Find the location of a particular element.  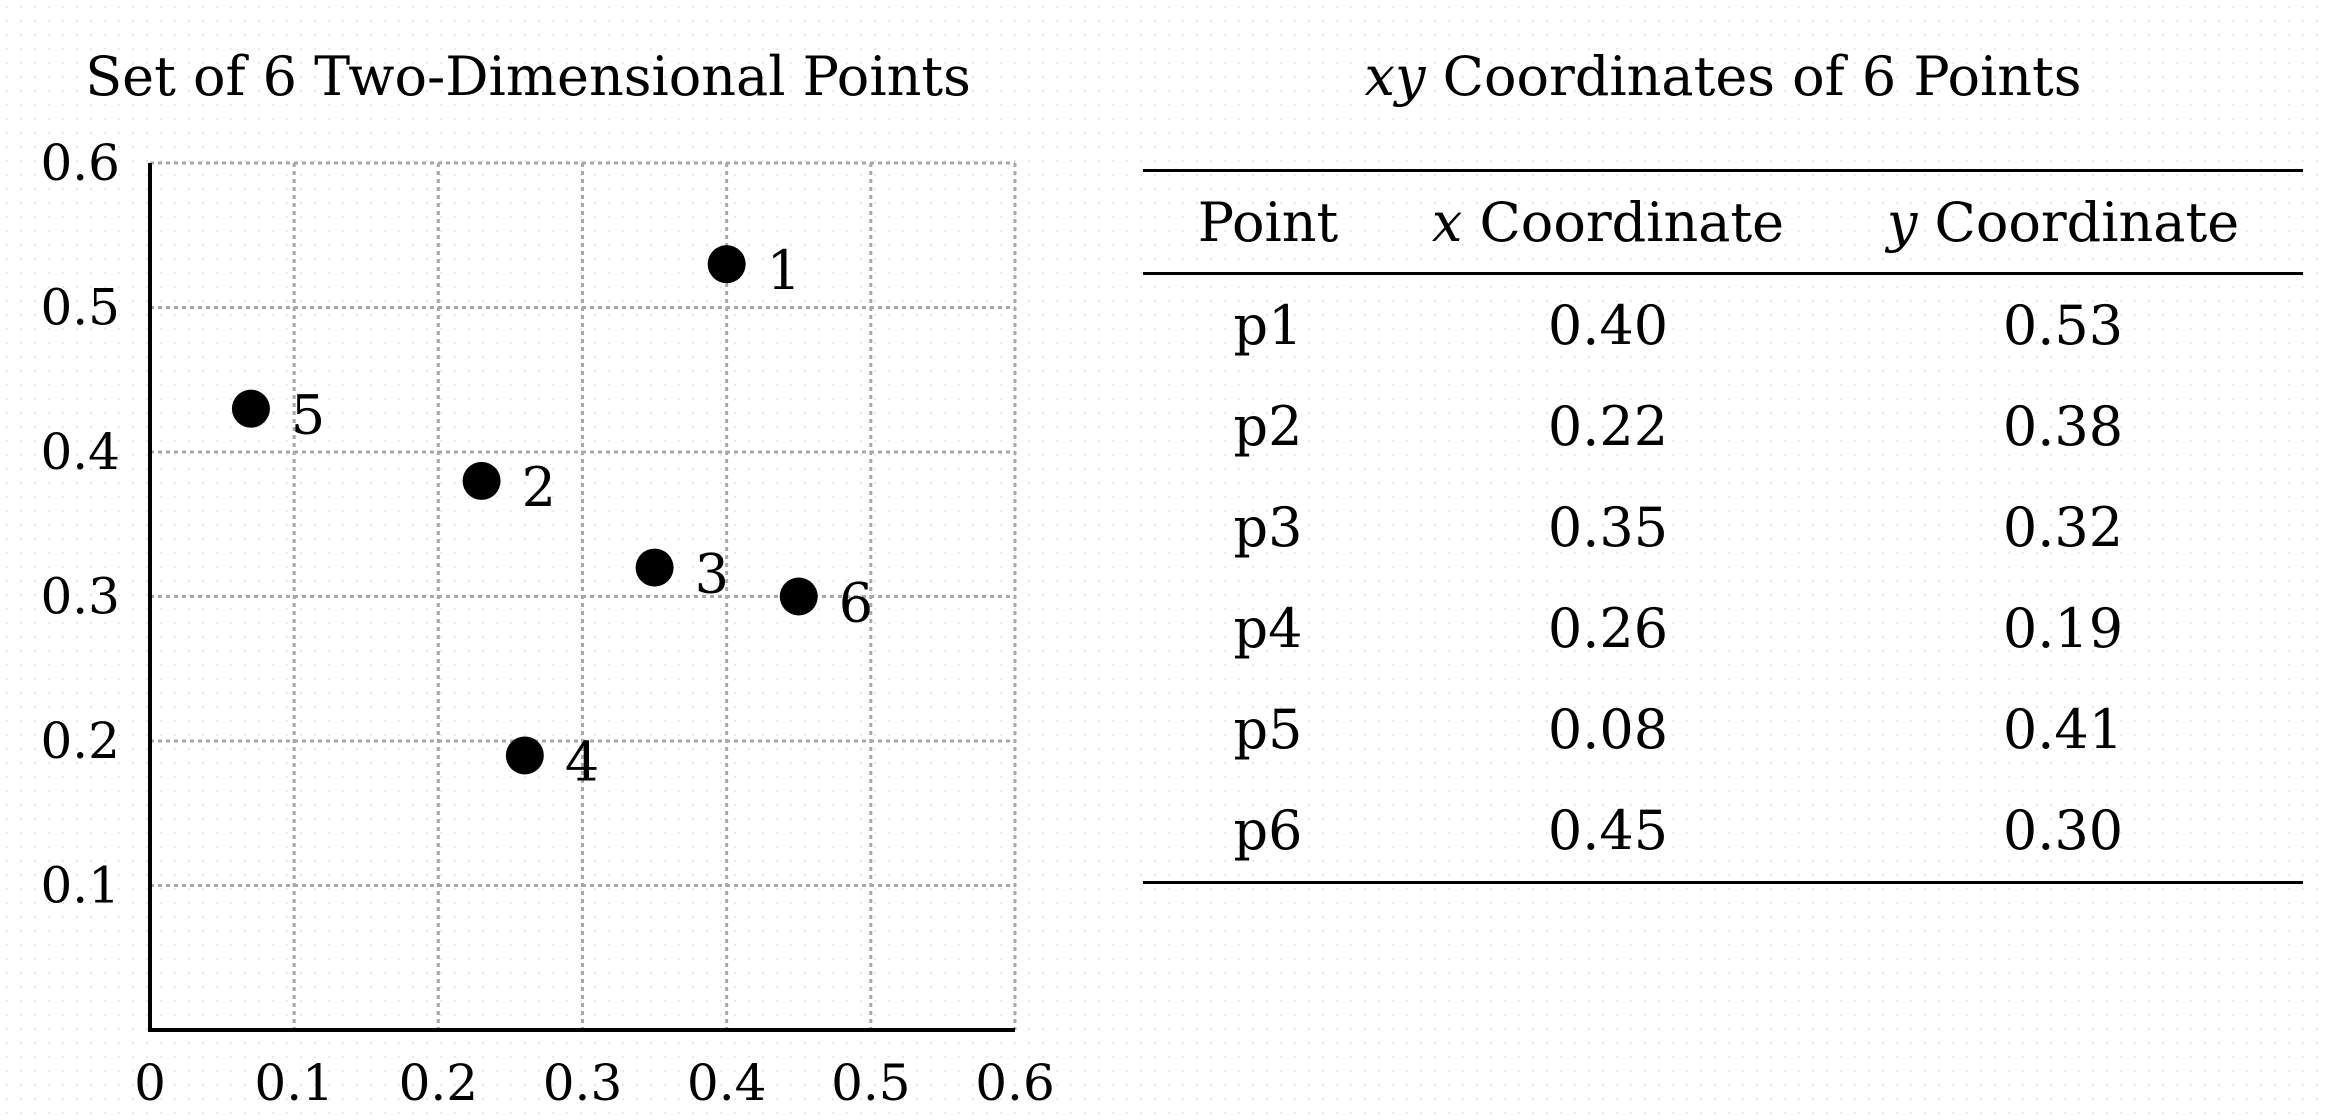

cell-y: 0.38 is located at coordinates (2063, 426).